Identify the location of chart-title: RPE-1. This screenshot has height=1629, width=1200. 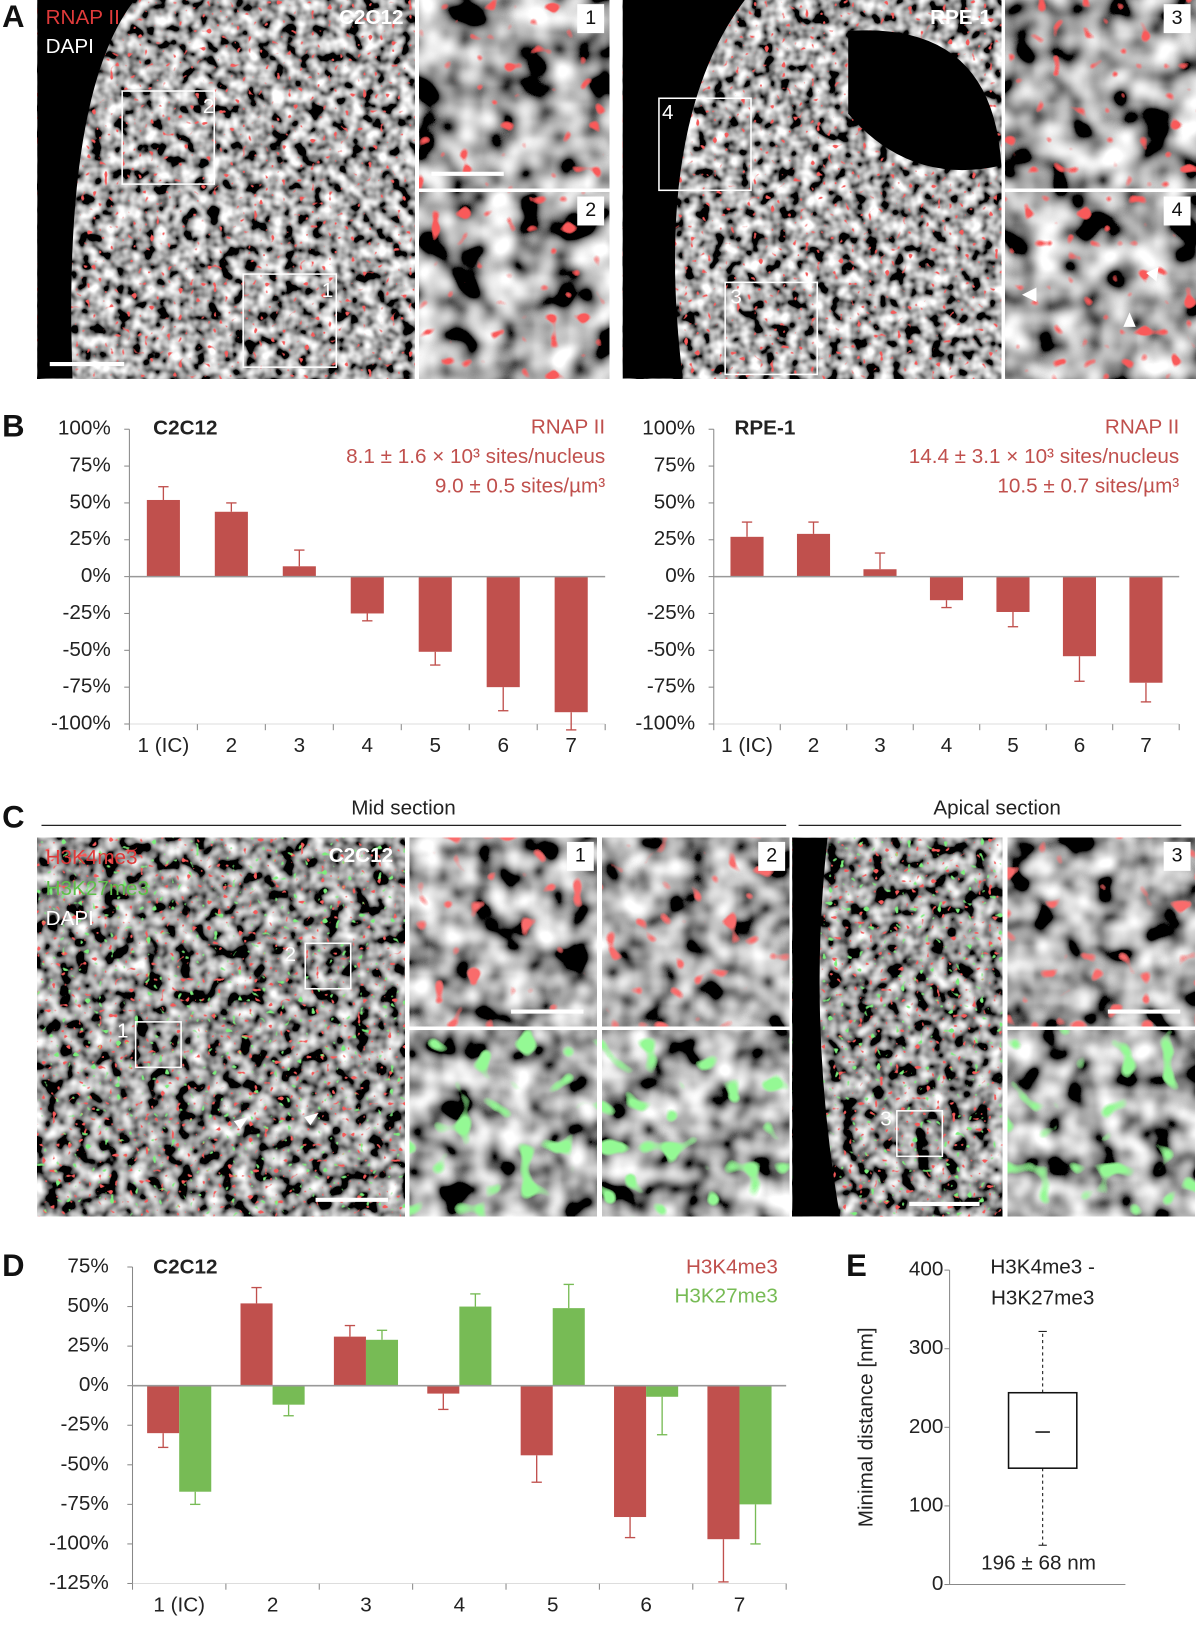
(764, 428).